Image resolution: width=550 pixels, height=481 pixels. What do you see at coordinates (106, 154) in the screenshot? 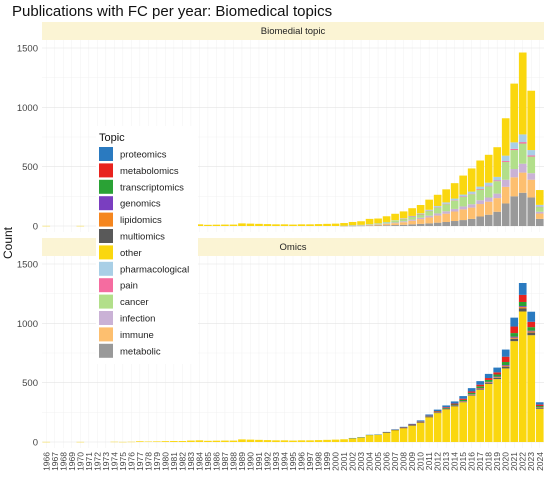
I see `legend-swatch-proteomics` at bounding box center [106, 154].